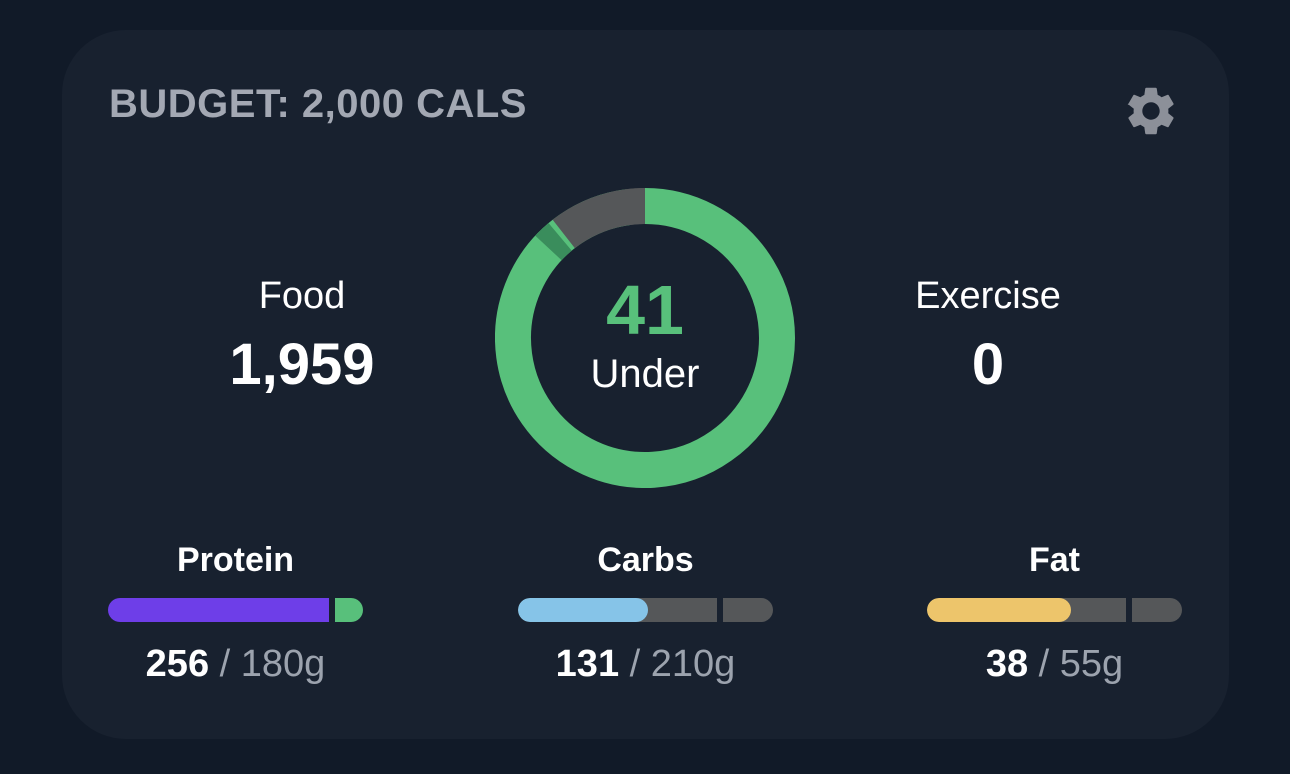 This screenshot has width=1290, height=774. I want to click on calorie-ring-chart, so click(645, 338).